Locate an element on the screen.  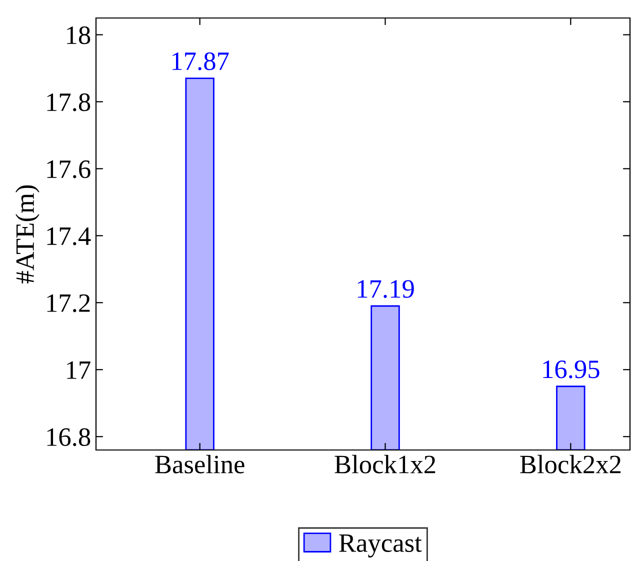
x-tick-label: Baseline is located at coordinates (199, 464).